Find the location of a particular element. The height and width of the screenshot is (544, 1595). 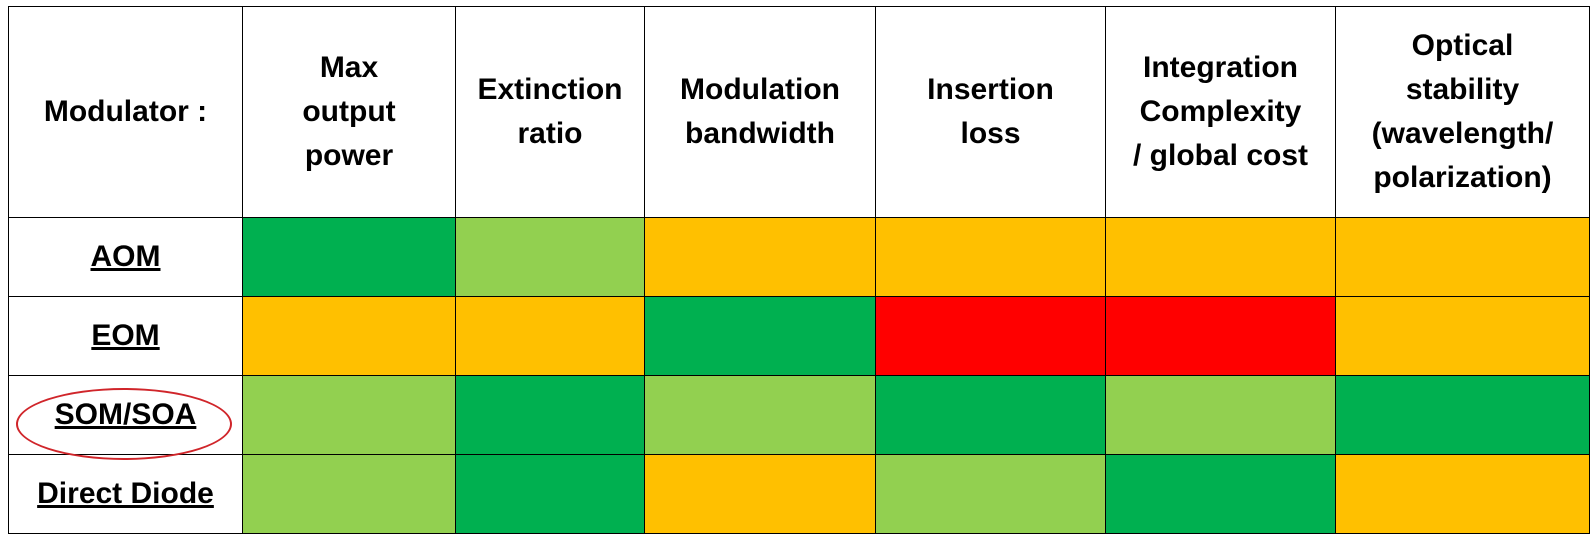

header-cell: Insertion loss is located at coordinates (990, 112).